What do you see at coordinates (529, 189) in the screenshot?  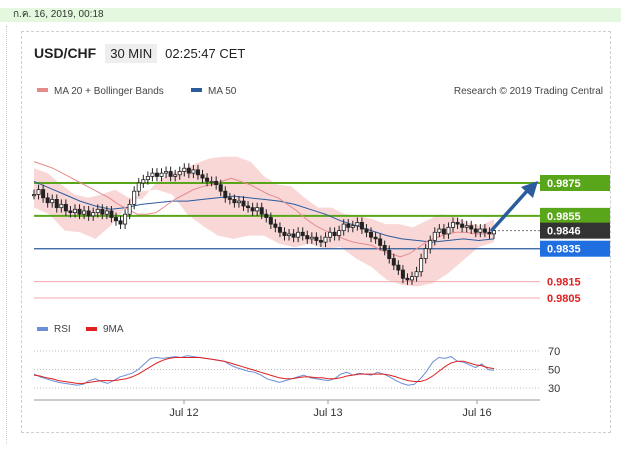 I see `forecast-arrow-head` at bounding box center [529, 189].